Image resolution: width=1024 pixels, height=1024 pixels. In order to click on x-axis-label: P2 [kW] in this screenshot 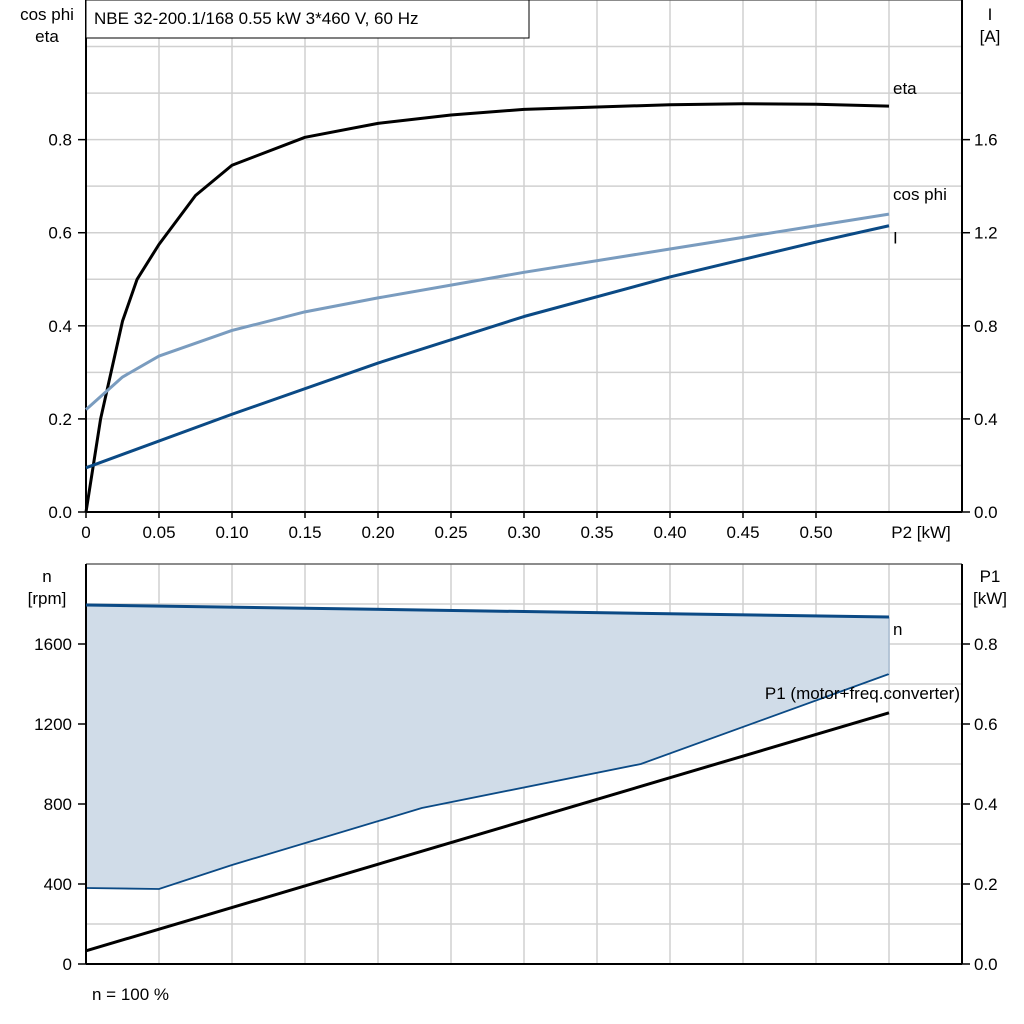, I will do `click(921, 532)`.